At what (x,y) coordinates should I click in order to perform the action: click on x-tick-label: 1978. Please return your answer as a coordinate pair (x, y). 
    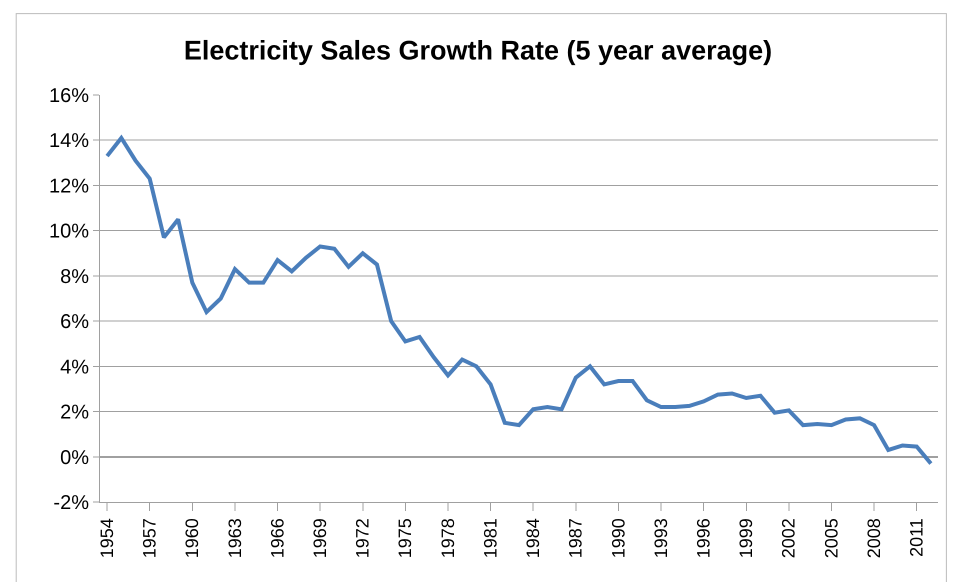
    Looking at the image, I should click on (448, 538).